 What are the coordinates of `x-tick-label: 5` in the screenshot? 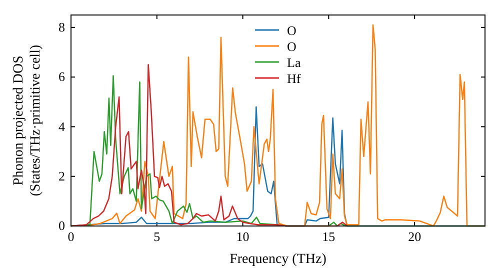 It's located at (157, 236).